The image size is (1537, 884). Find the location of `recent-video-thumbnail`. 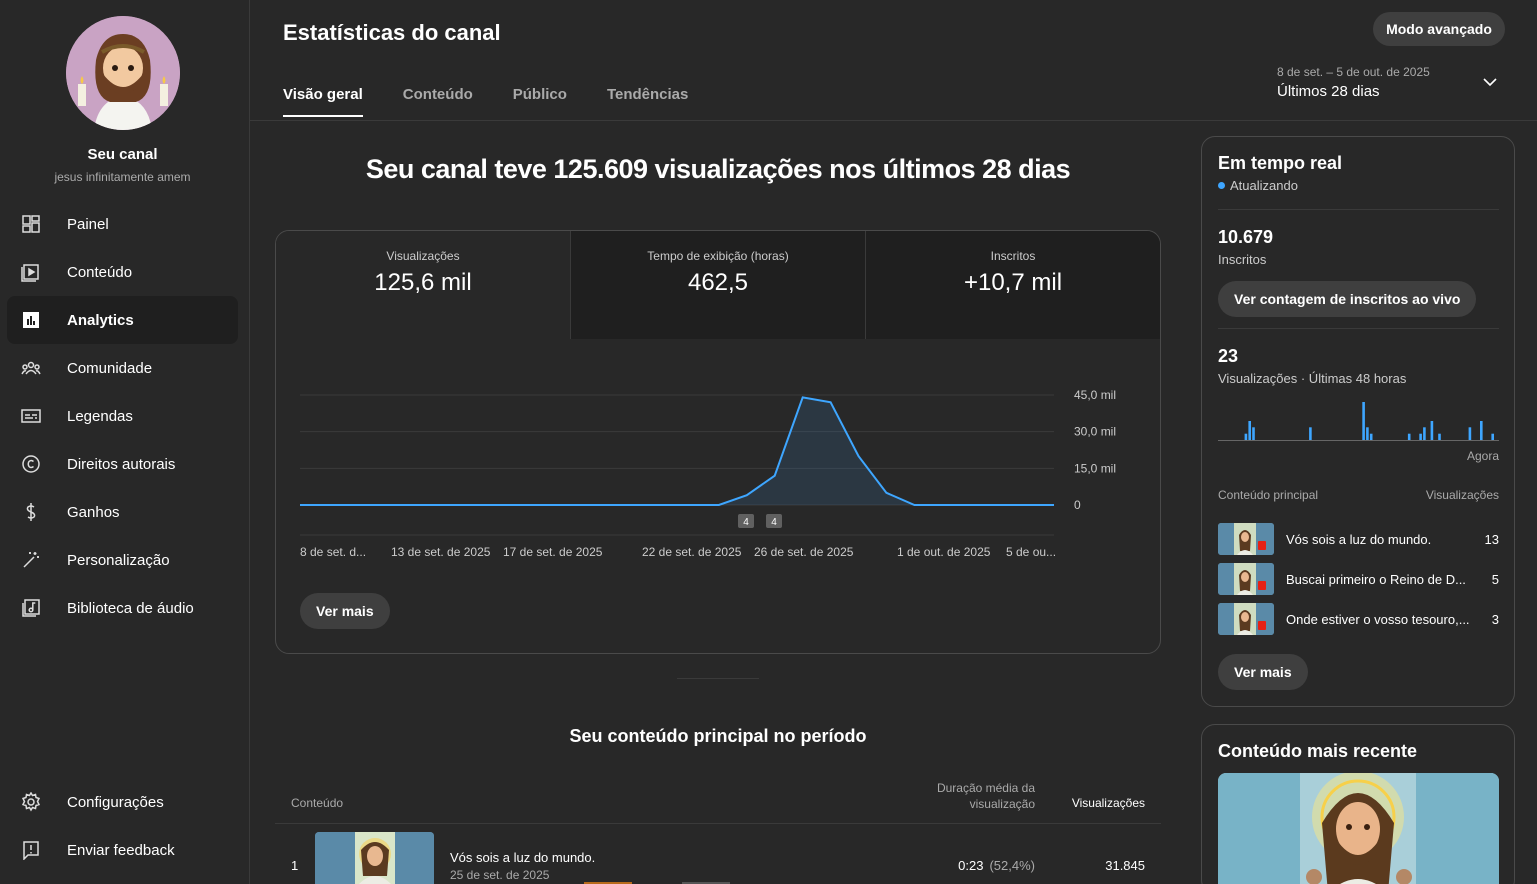

recent-video-thumbnail is located at coordinates (1358, 828).